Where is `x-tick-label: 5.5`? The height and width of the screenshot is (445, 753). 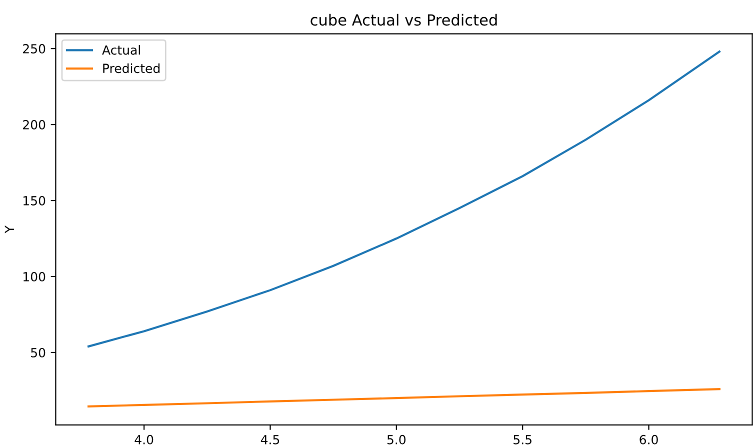
x-tick-label: 5.5 is located at coordinates (523, 439).